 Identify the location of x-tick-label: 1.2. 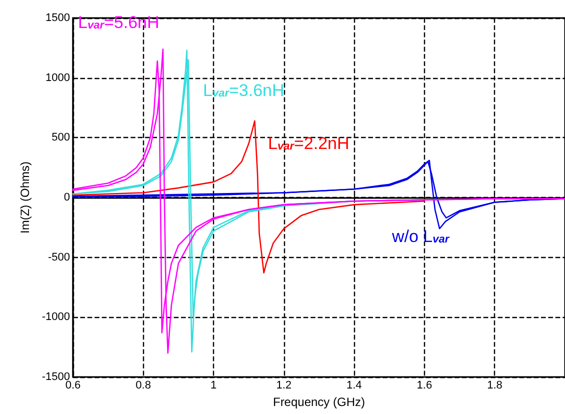
(284, 386).